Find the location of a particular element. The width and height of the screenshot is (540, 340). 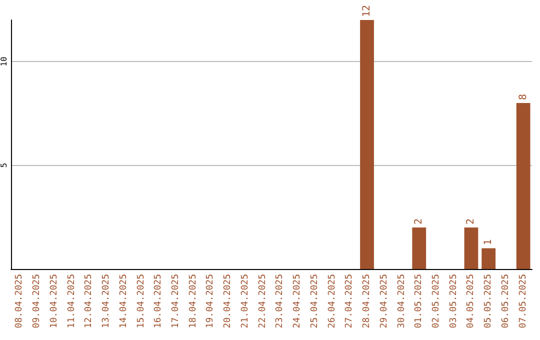

x-tick-label: 09.04.2025 is located at coordinates (37, 301).